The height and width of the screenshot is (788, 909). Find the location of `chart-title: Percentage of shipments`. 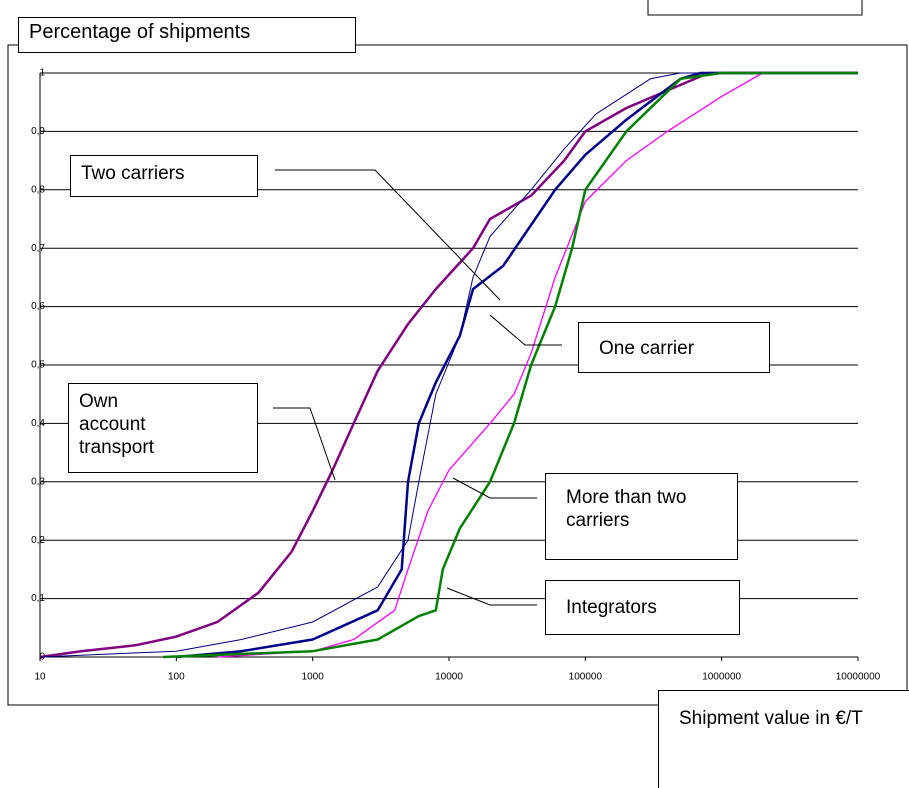

chart-title: Percentage of shipments is located at coordinates (187, 35).